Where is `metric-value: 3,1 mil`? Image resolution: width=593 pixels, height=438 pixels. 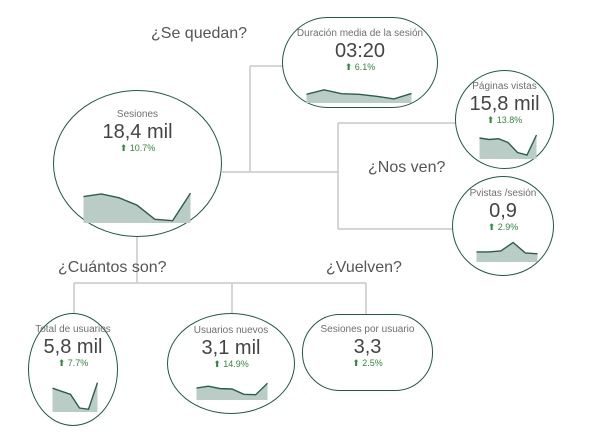 metric-value: 3,1 mil is located at coordinates (231, 348).